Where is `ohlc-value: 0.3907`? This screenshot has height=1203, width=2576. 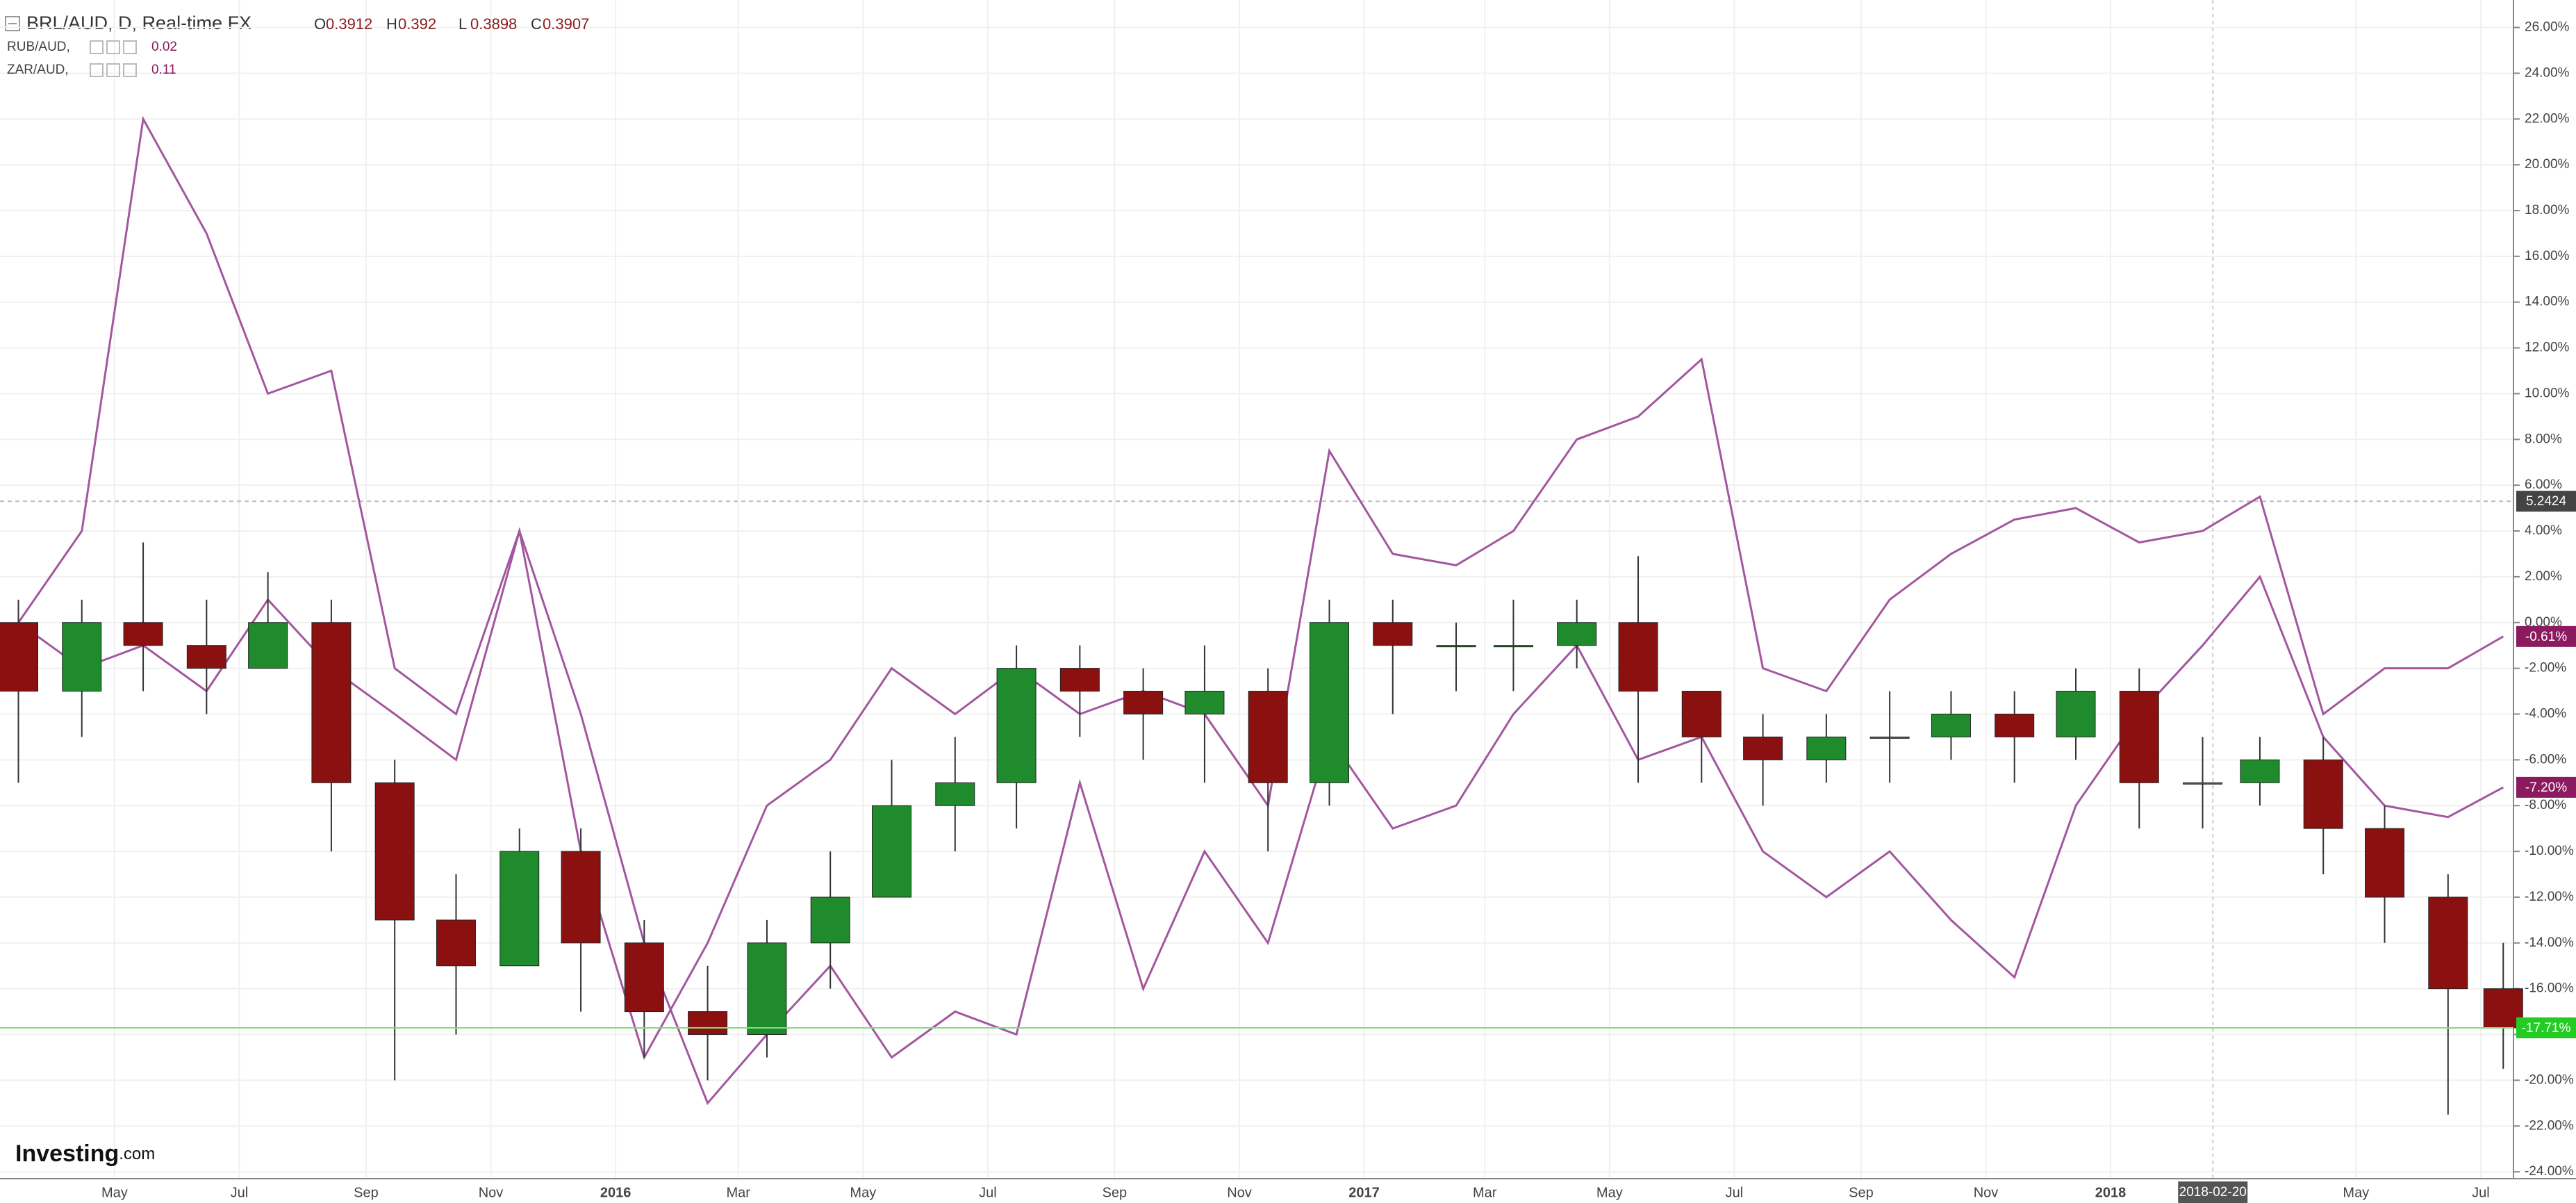
ohlc-value: 0.3907 is located at coordinates (566, 24).